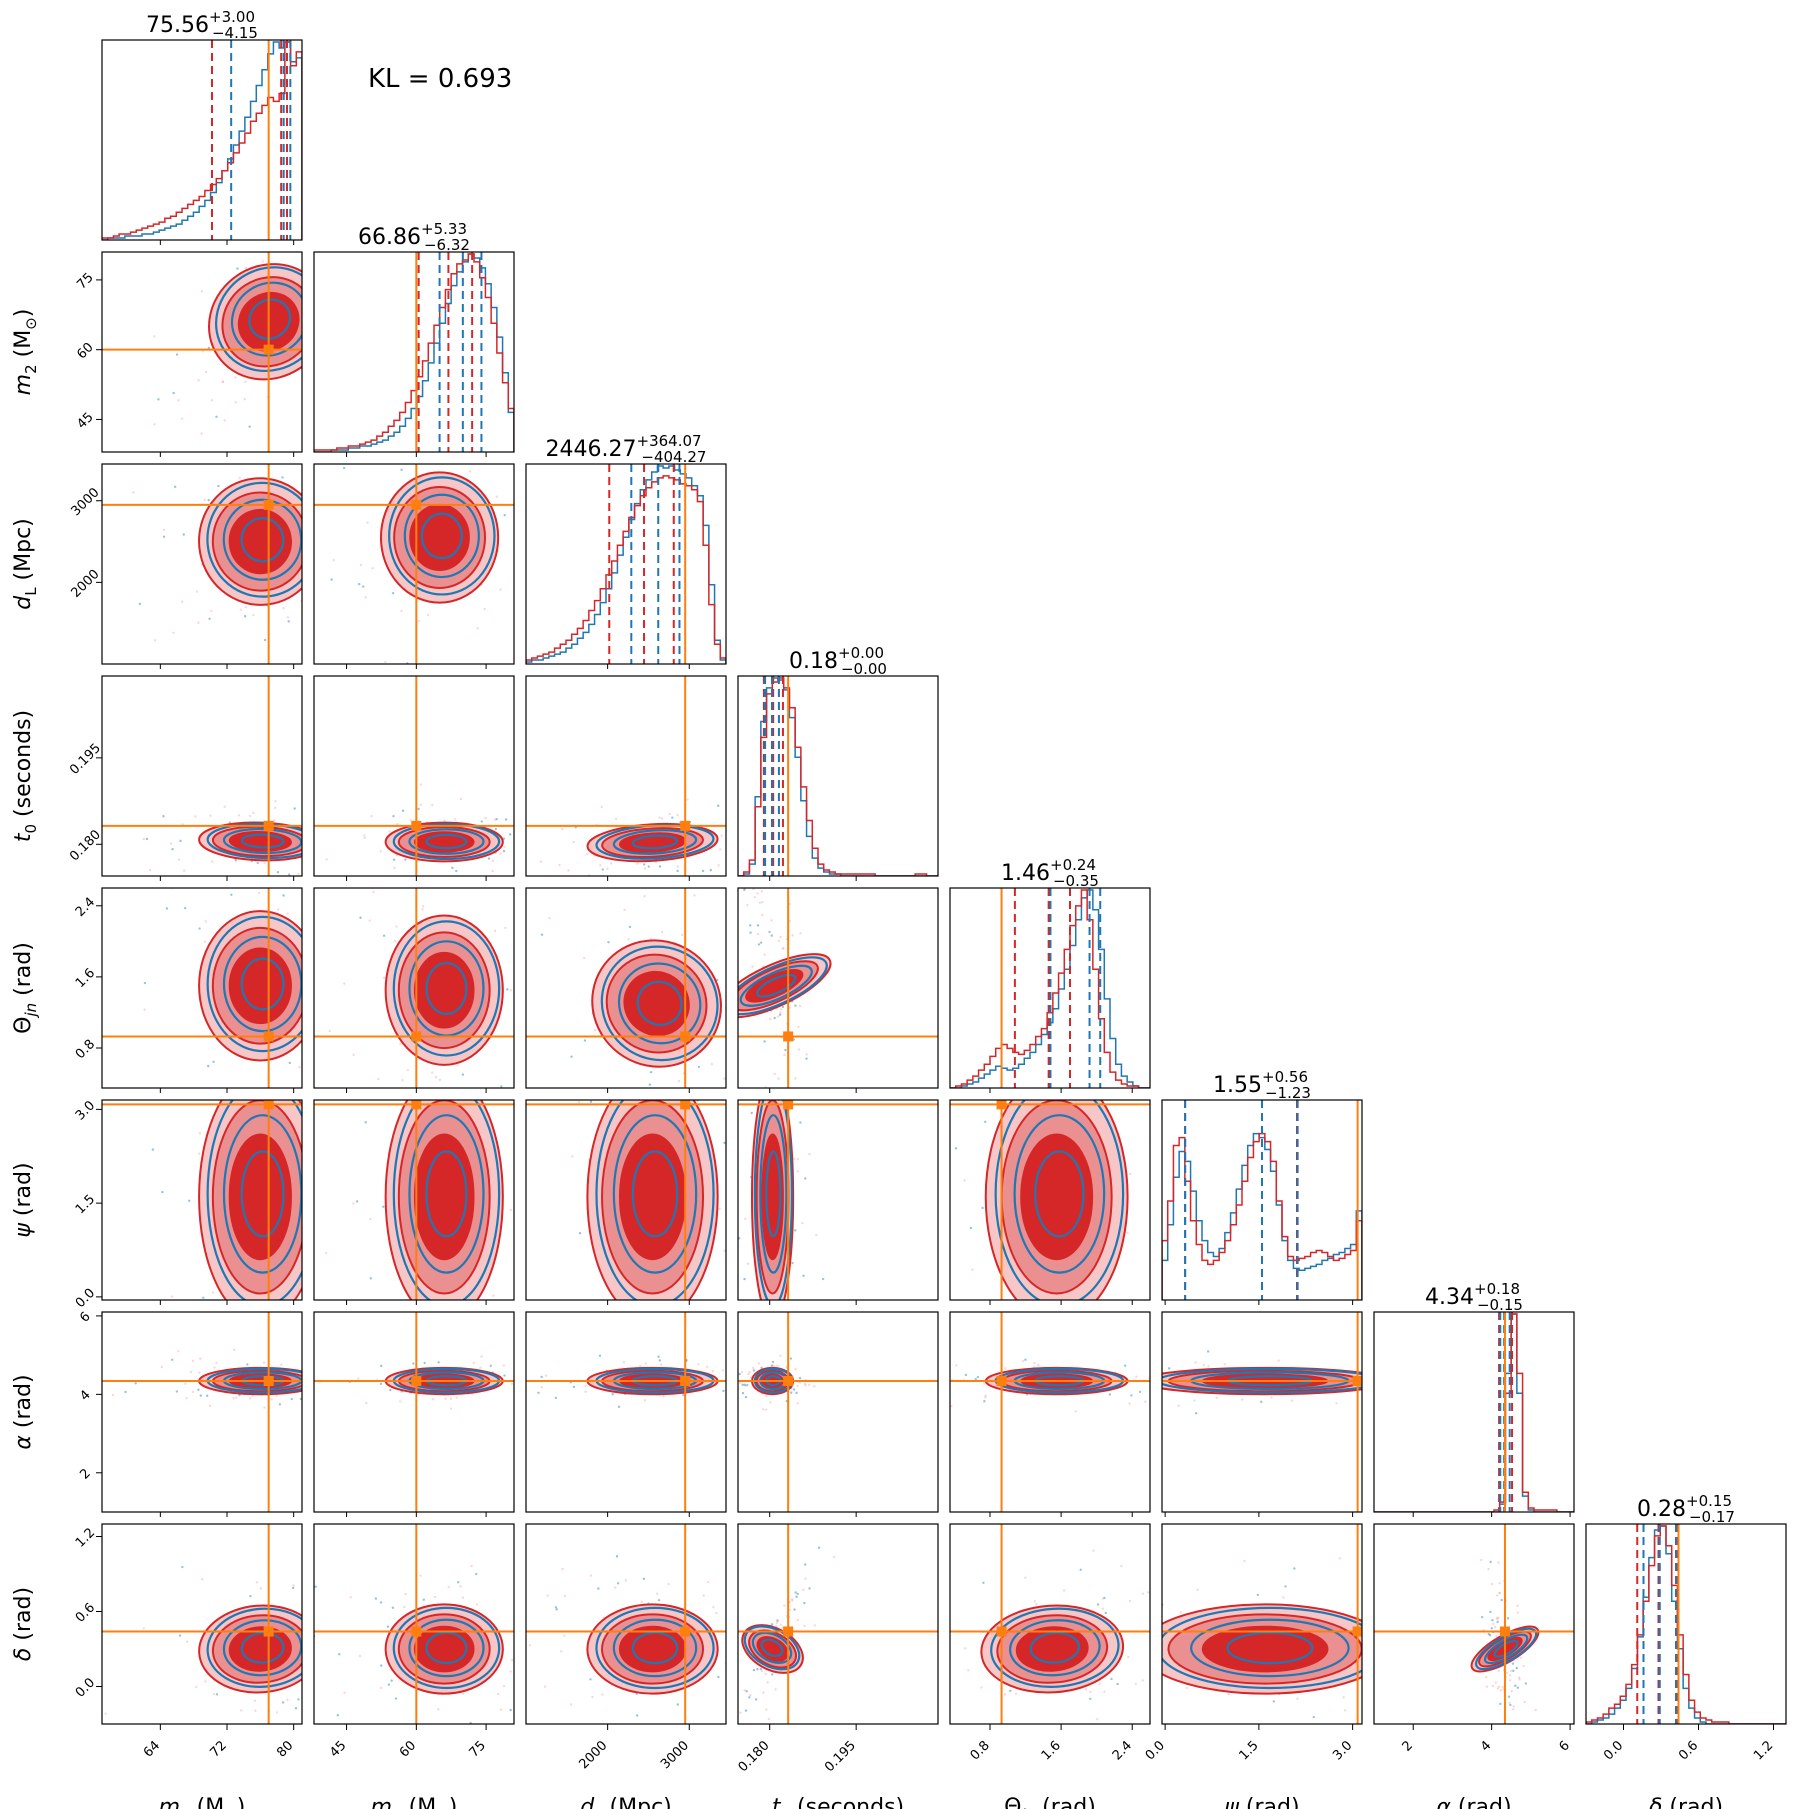 The image size is (1809, 1809). What do you see at coordinates (23, 1199) in the screenshot?
I see `y-axis-label-psi: ψ (rad)` at bounding box center [23, 1199].